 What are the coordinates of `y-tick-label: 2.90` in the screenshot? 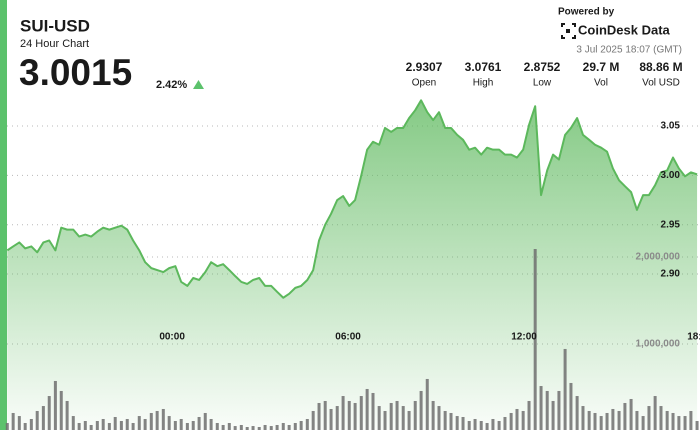 It's located at (671, 274).